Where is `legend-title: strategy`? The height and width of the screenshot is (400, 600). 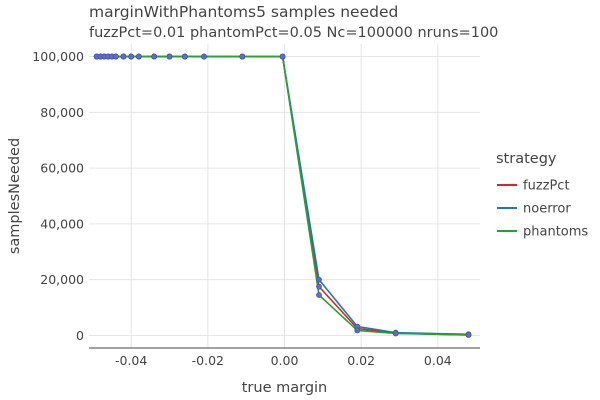
legend-title: strategy is located at coordinates (526, 159).